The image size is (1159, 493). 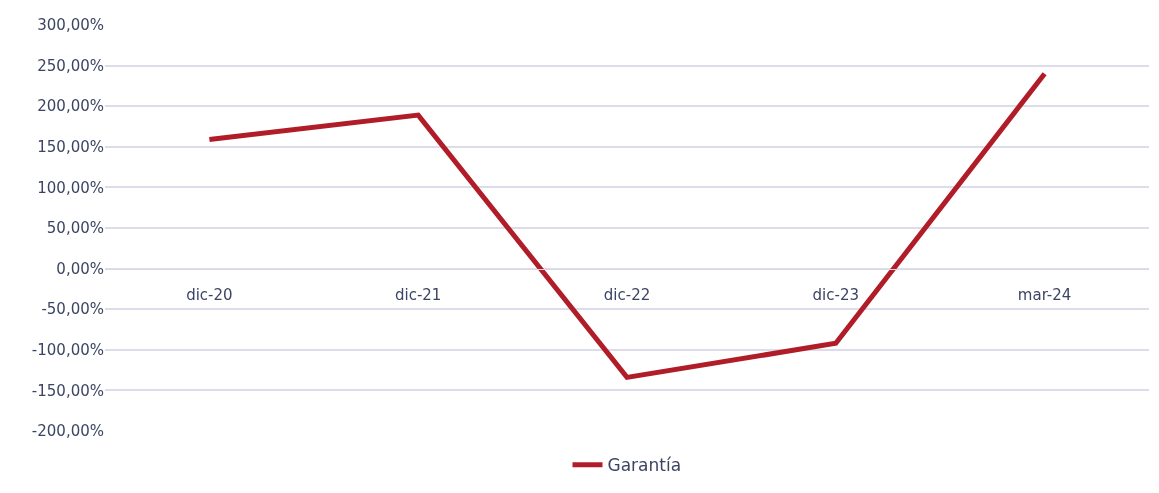 I want to click on x-tick-label: dic-22, so click(x=627, y=294).